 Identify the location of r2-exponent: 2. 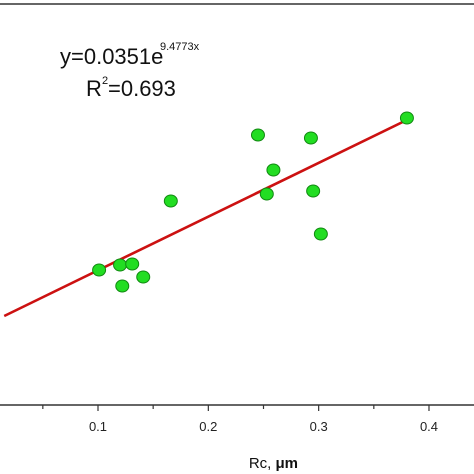
(105, 81).